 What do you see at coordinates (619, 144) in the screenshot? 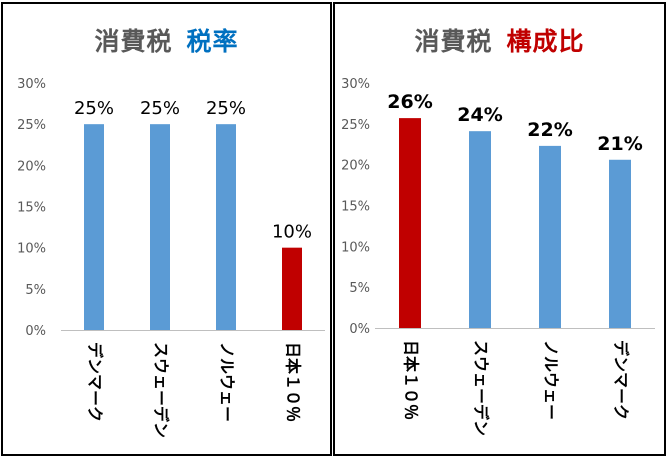
I see `data-label: 21%` at bounding box center [619, 144].